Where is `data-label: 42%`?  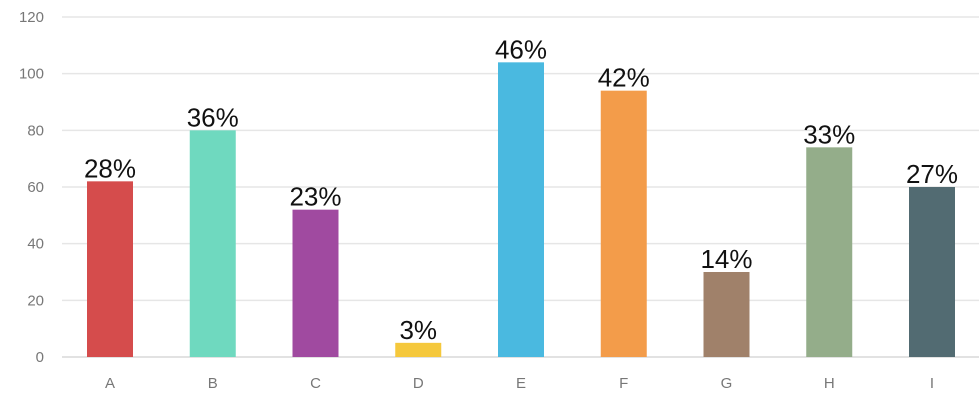 data-label: 42% is located at coordinates (624, 78).